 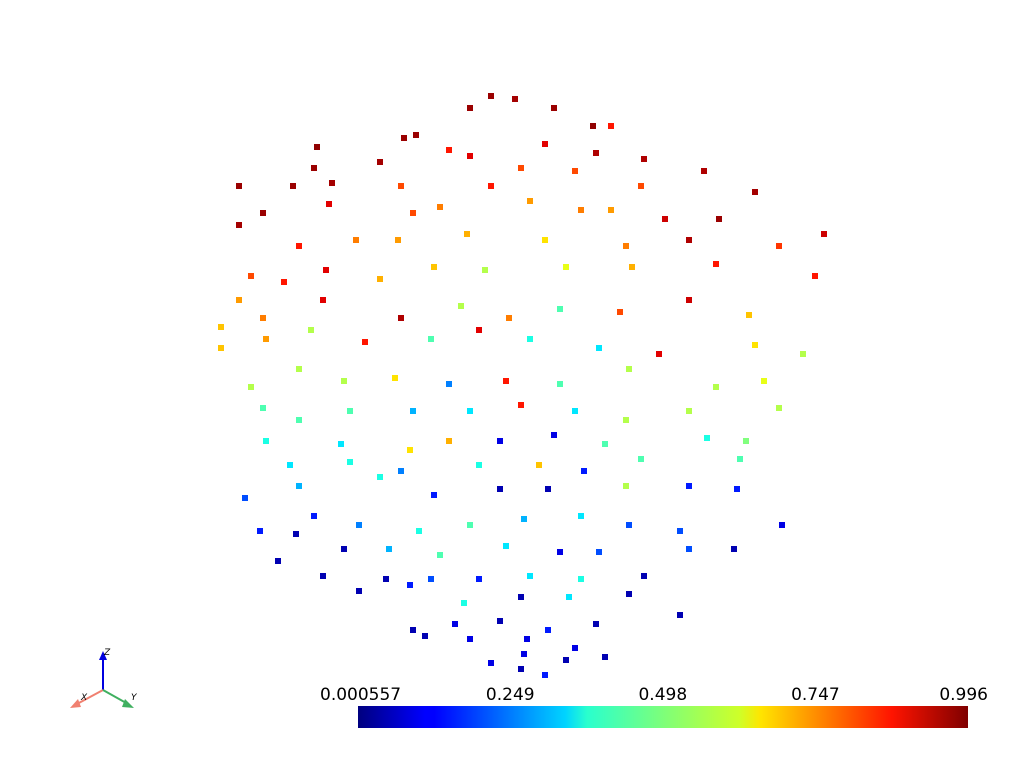 What do you see at coordinates (104, 678) in the screenshot?
I see `orientation-axes: X Y Z` at bounding box center [104, 678].